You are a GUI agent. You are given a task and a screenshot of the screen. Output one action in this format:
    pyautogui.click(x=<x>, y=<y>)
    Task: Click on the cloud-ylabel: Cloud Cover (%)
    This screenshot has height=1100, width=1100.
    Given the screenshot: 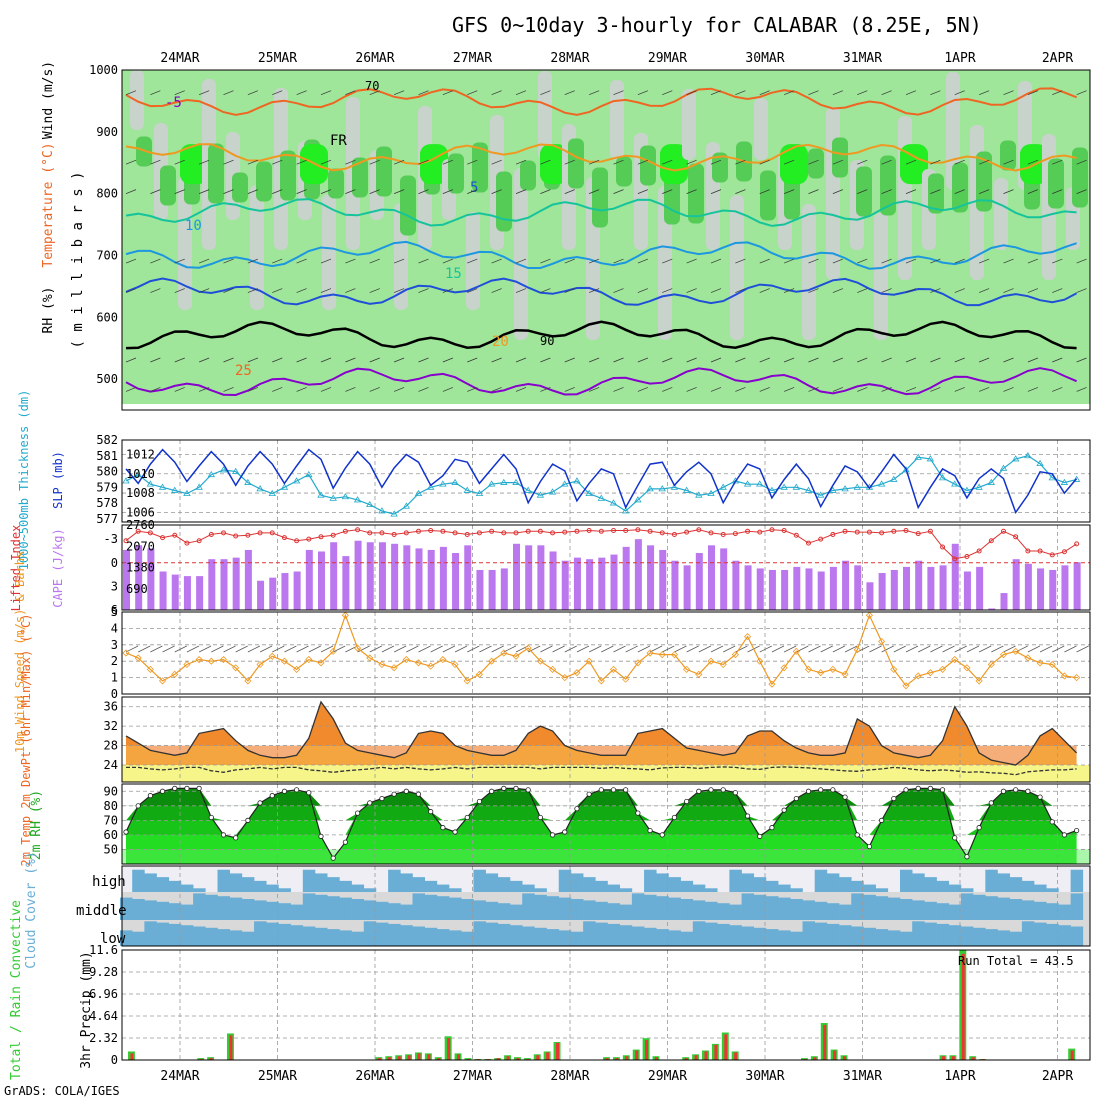 What is the action you would take?
    pyautogui.click(x=31, y=909)
    